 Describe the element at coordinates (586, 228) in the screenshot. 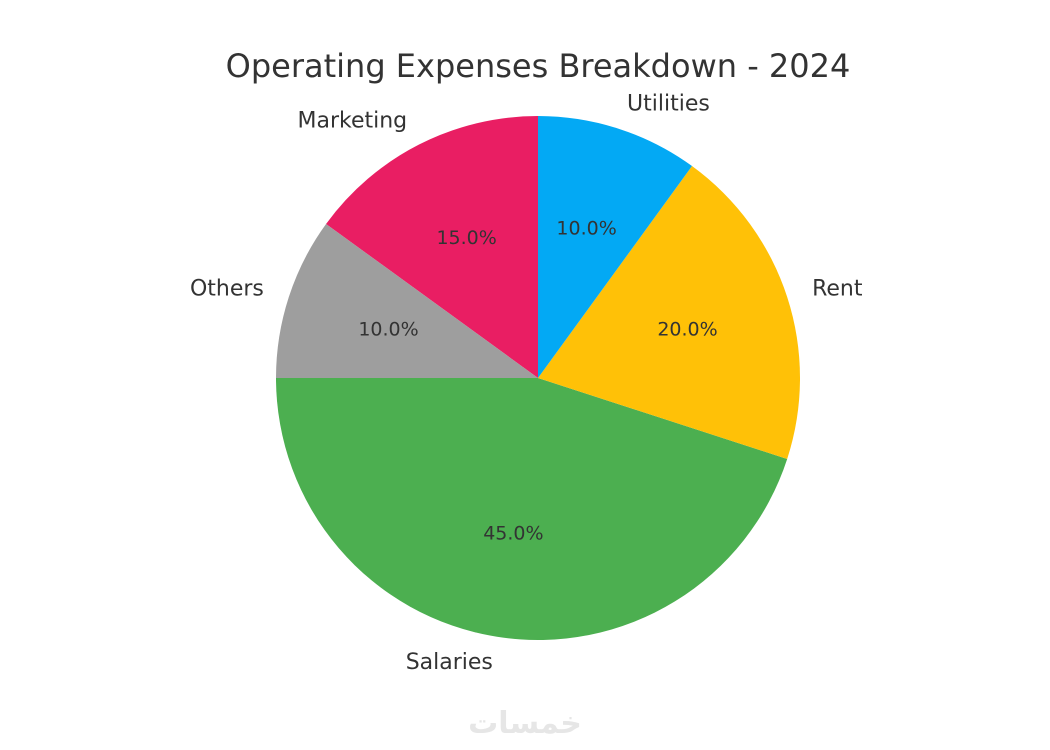

I see `pct-label-utilities: 10.0%` at that location.